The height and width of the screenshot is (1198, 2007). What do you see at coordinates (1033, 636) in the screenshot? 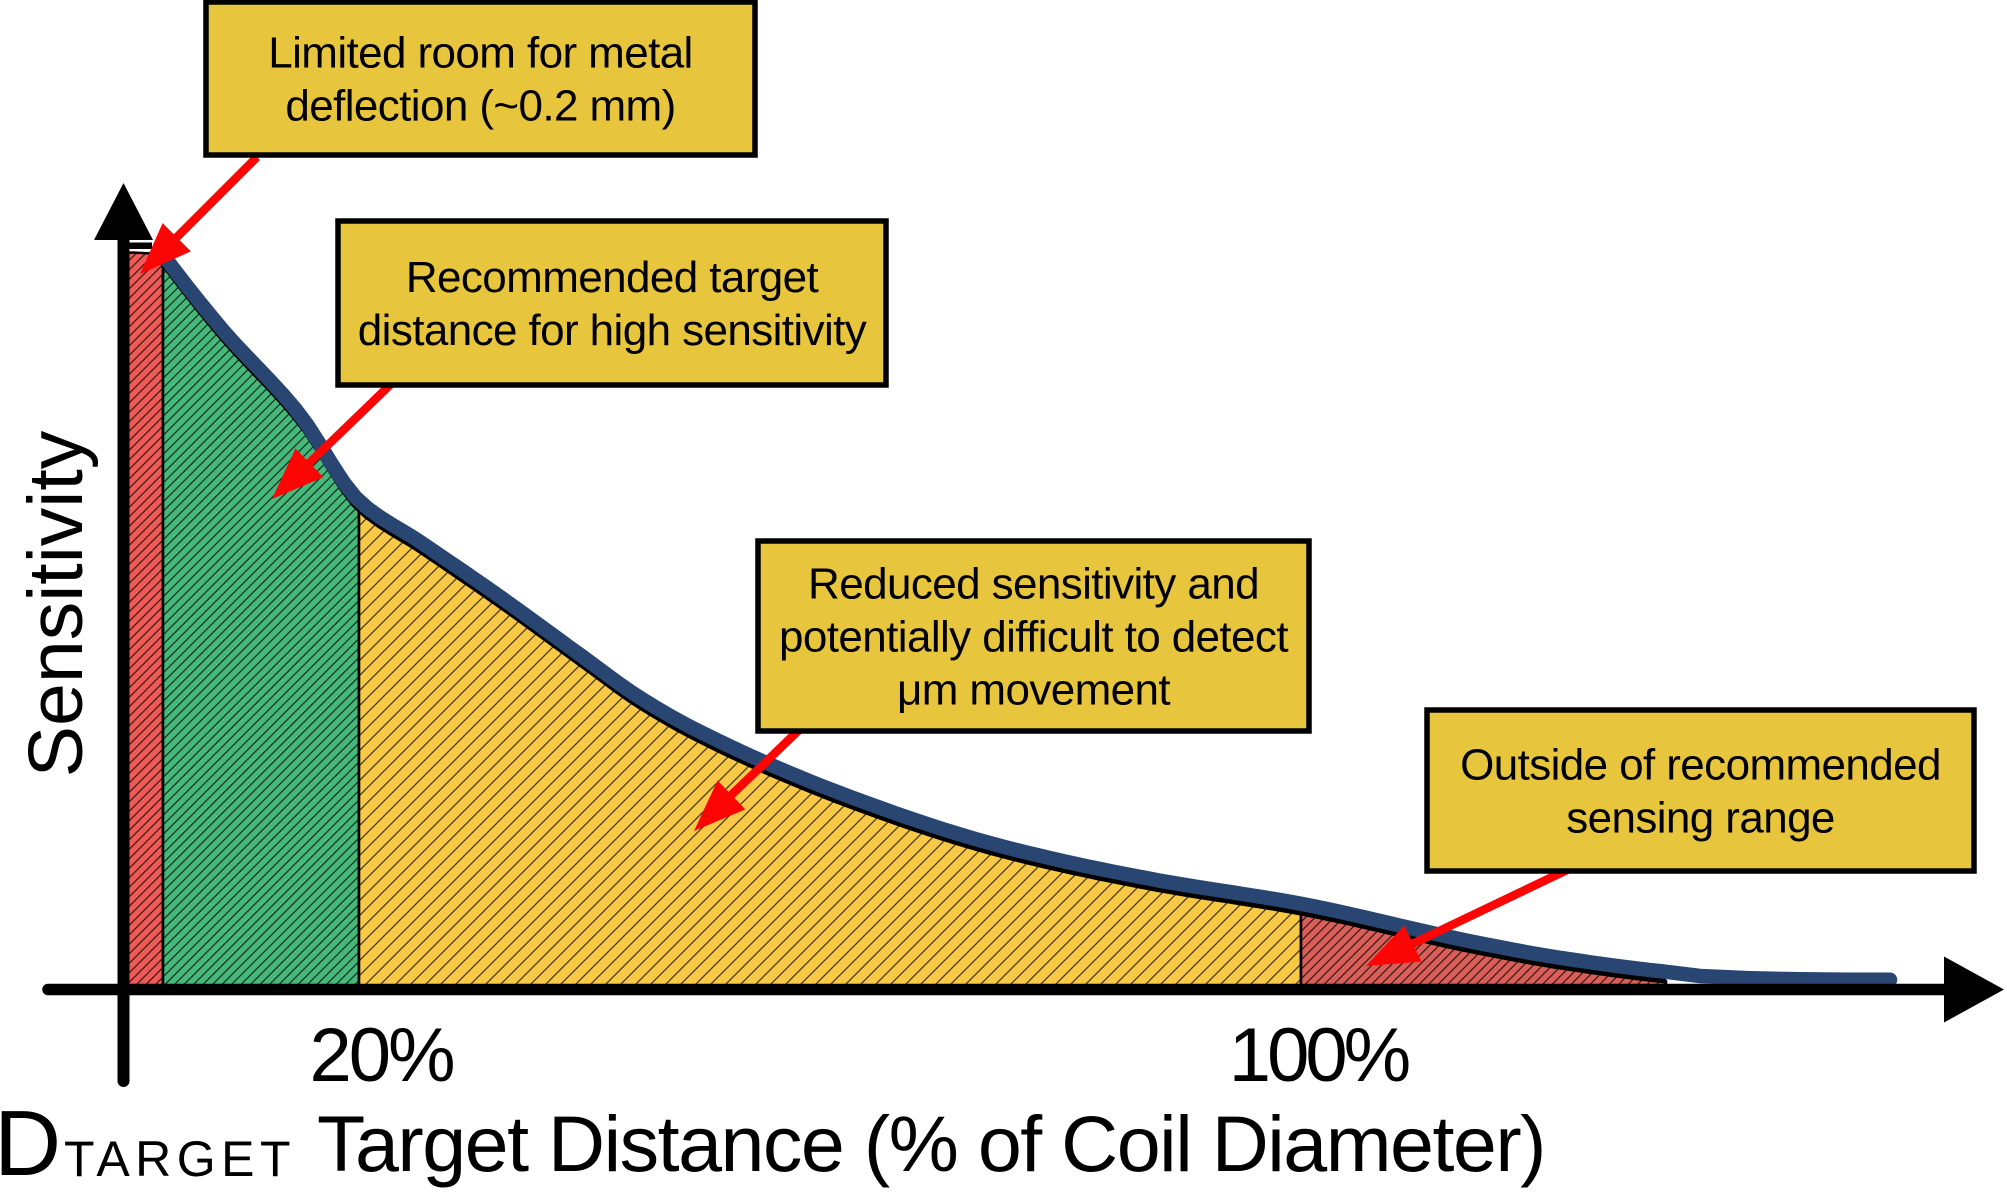
I see `svg-text:potentially difficult to detec: potentially difficult to detect` at bounding box center [1033, 636].